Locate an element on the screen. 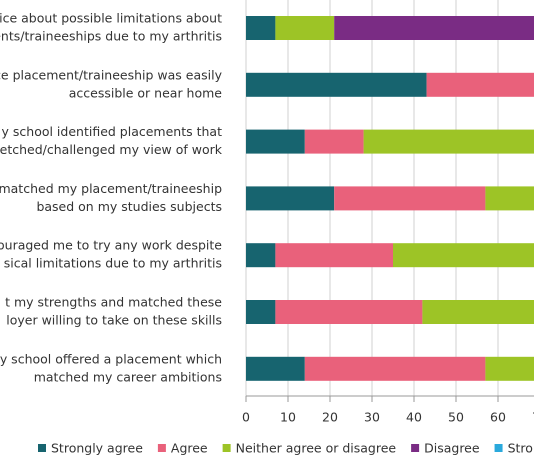 This screenshot has height=462, width=534. x-tick-label: 0 is located at coordinates (246, 417).